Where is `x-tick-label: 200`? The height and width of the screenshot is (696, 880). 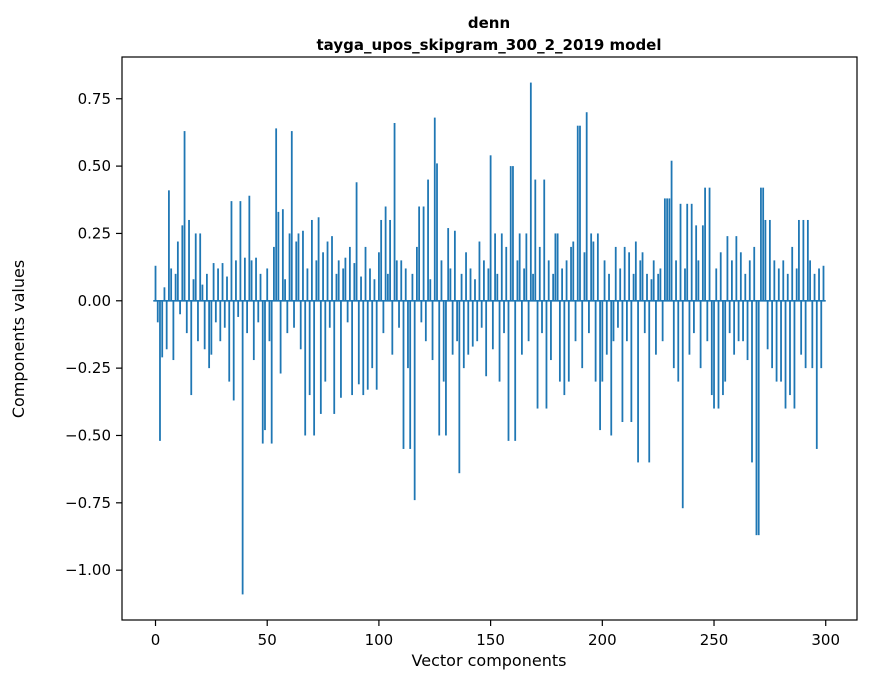 x-tick-label: 200 is located at coordinates (602, 640).